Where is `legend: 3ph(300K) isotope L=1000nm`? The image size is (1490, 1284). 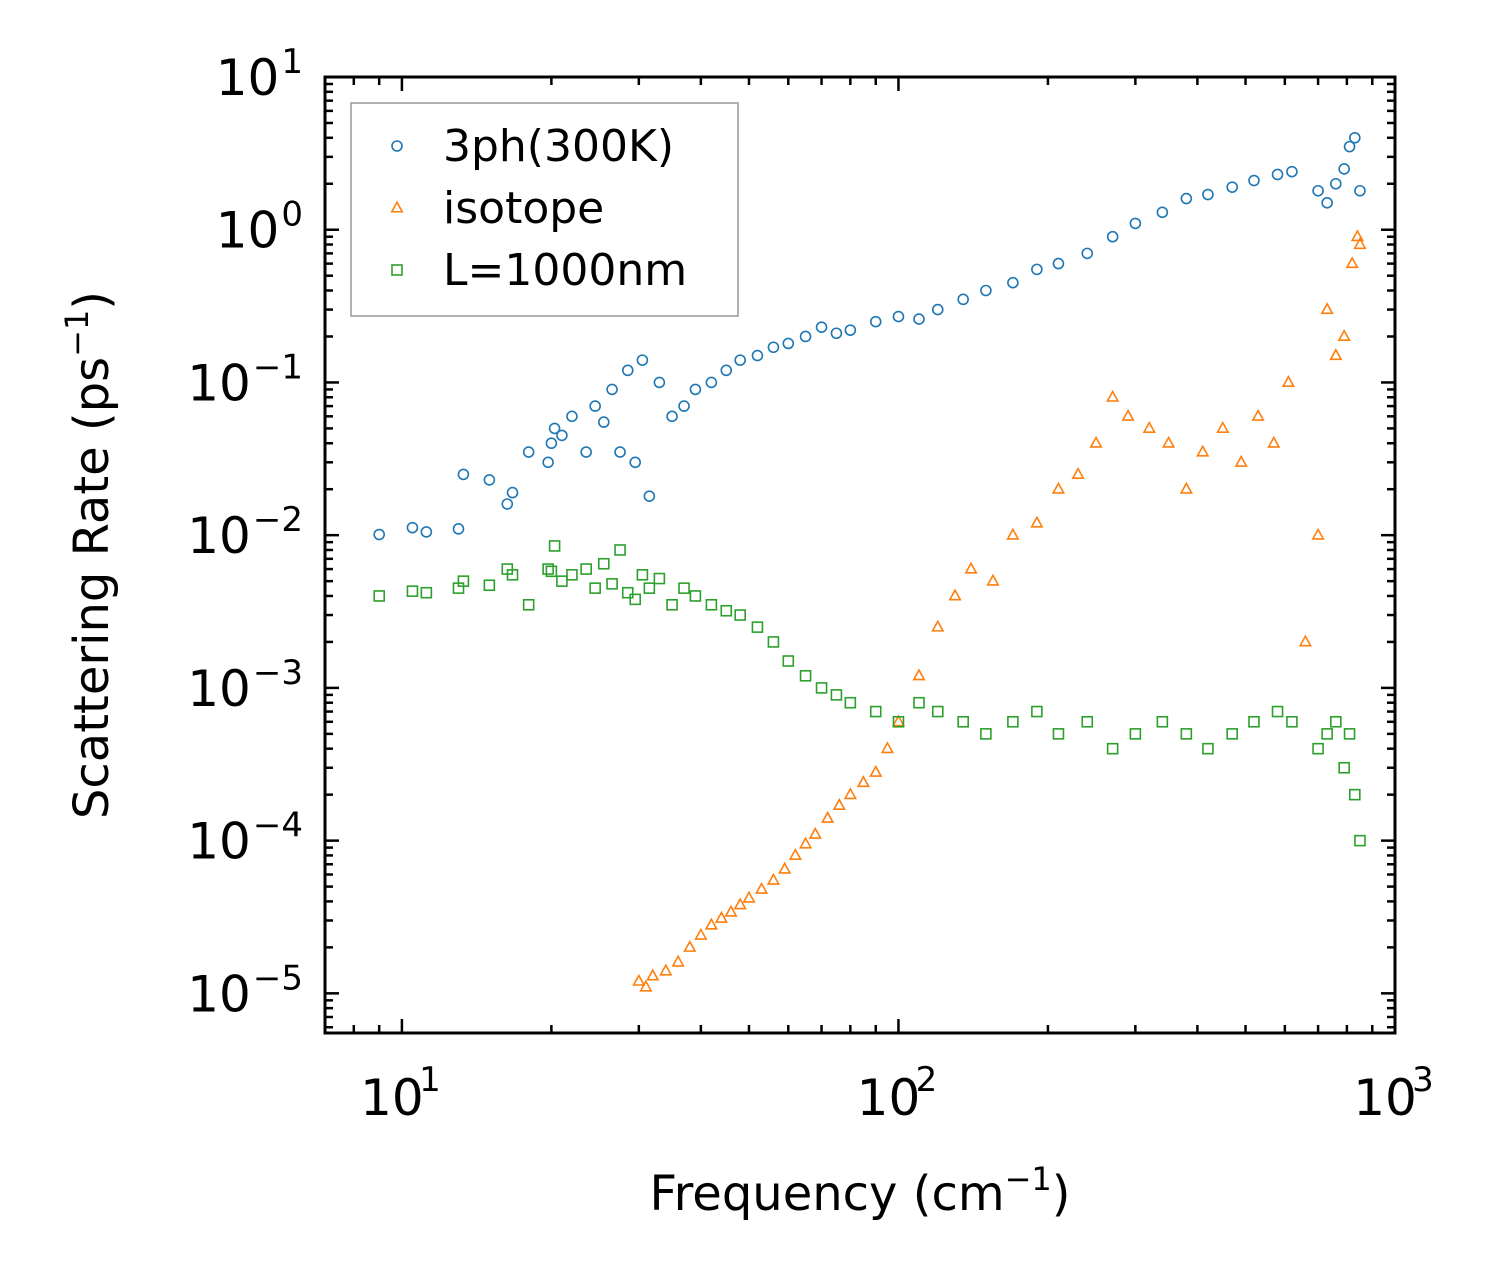 legend: 3ph(300K) isotope L=1000nm is located at coordinates (544, 209).